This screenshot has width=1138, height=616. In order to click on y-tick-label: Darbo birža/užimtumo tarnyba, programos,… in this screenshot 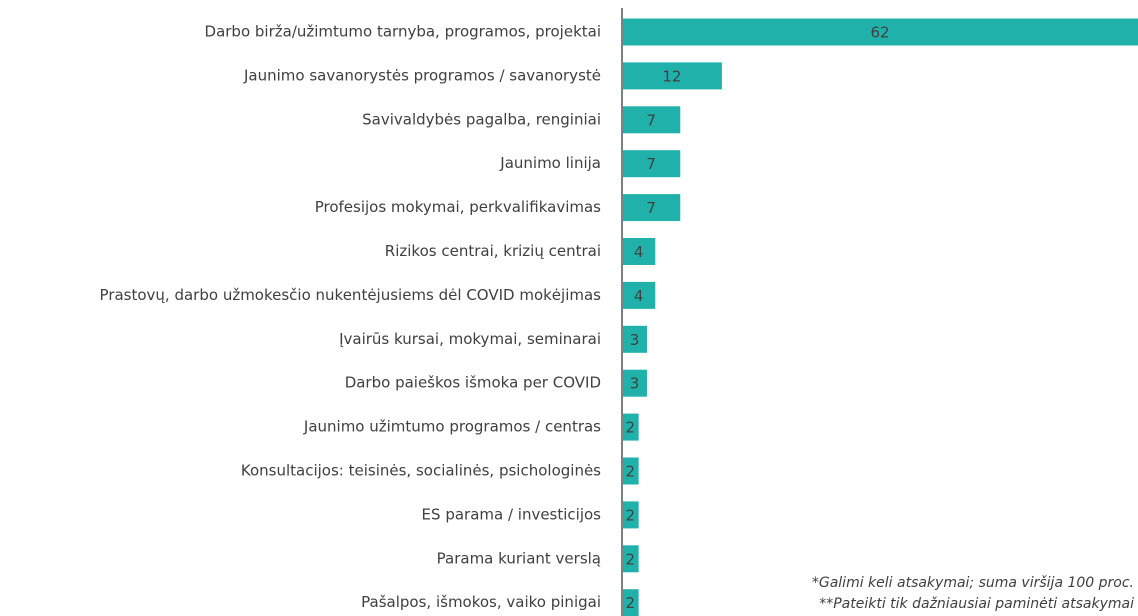, I will do `click(403, 32)`.